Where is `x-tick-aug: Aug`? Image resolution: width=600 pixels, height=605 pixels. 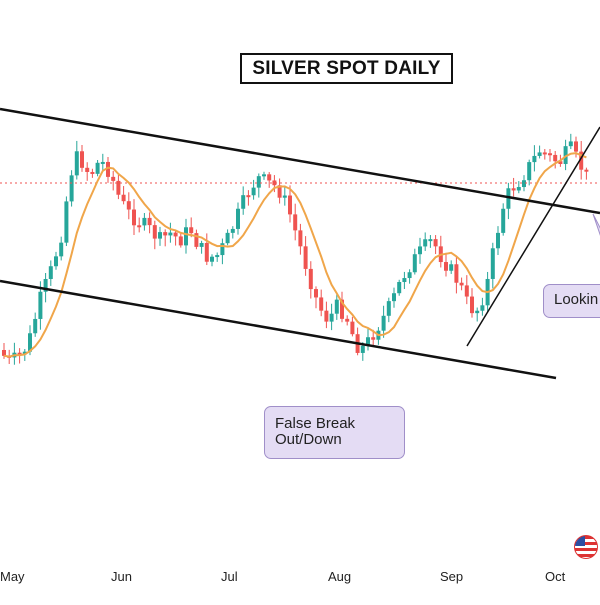
x-tick-aug: Aug is located at coordinates (340, 576).